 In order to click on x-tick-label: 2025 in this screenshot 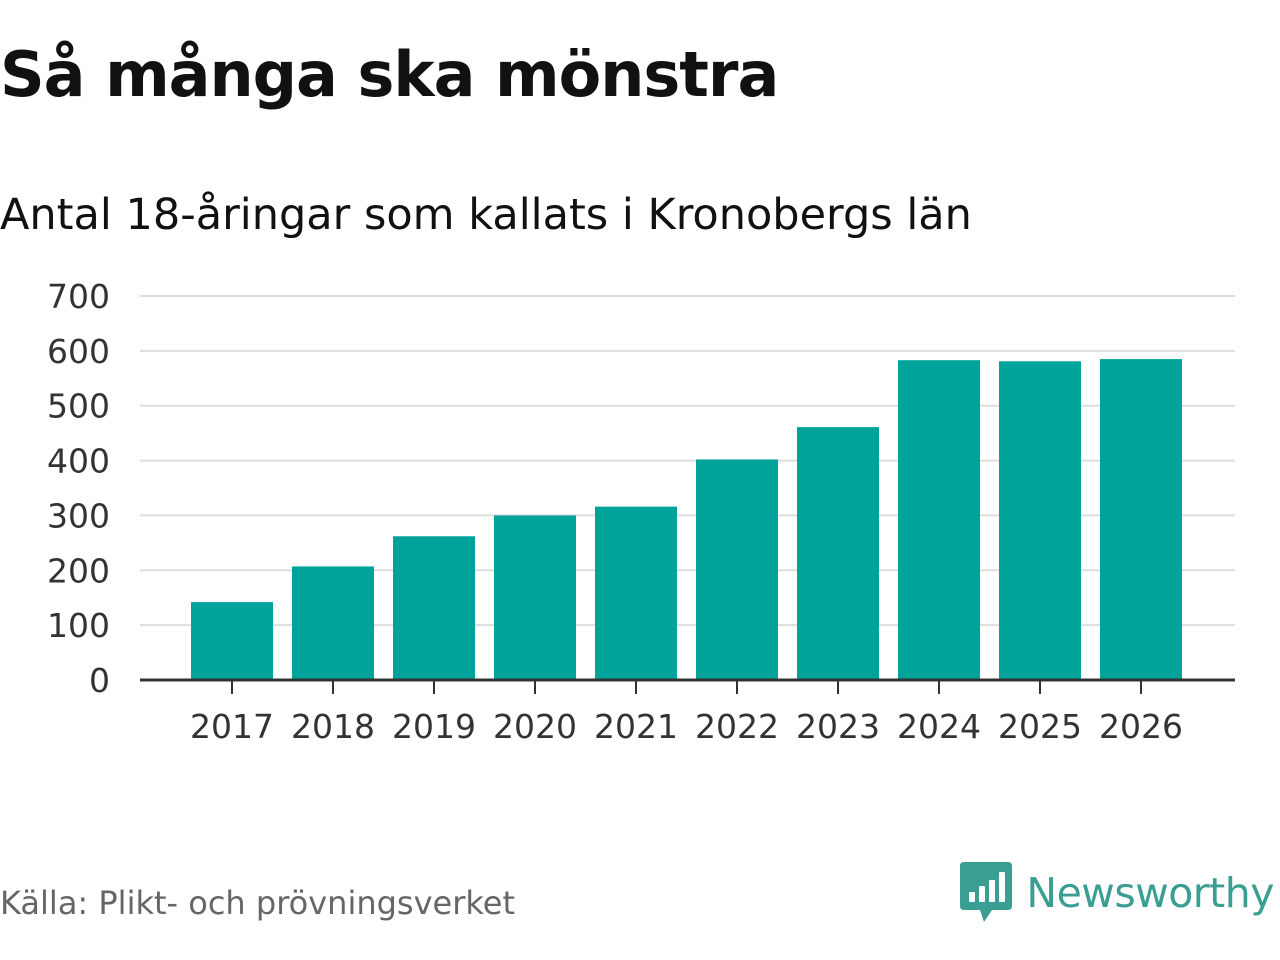, I will do `click(1040, 726)`.